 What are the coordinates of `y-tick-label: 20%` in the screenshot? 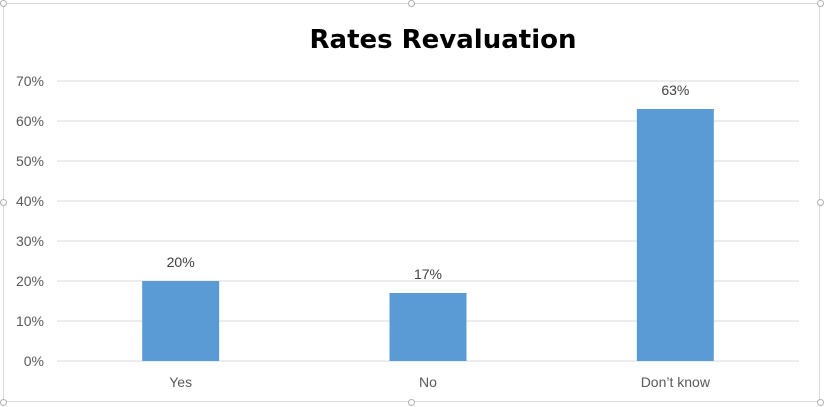 It's located at (30, 281).